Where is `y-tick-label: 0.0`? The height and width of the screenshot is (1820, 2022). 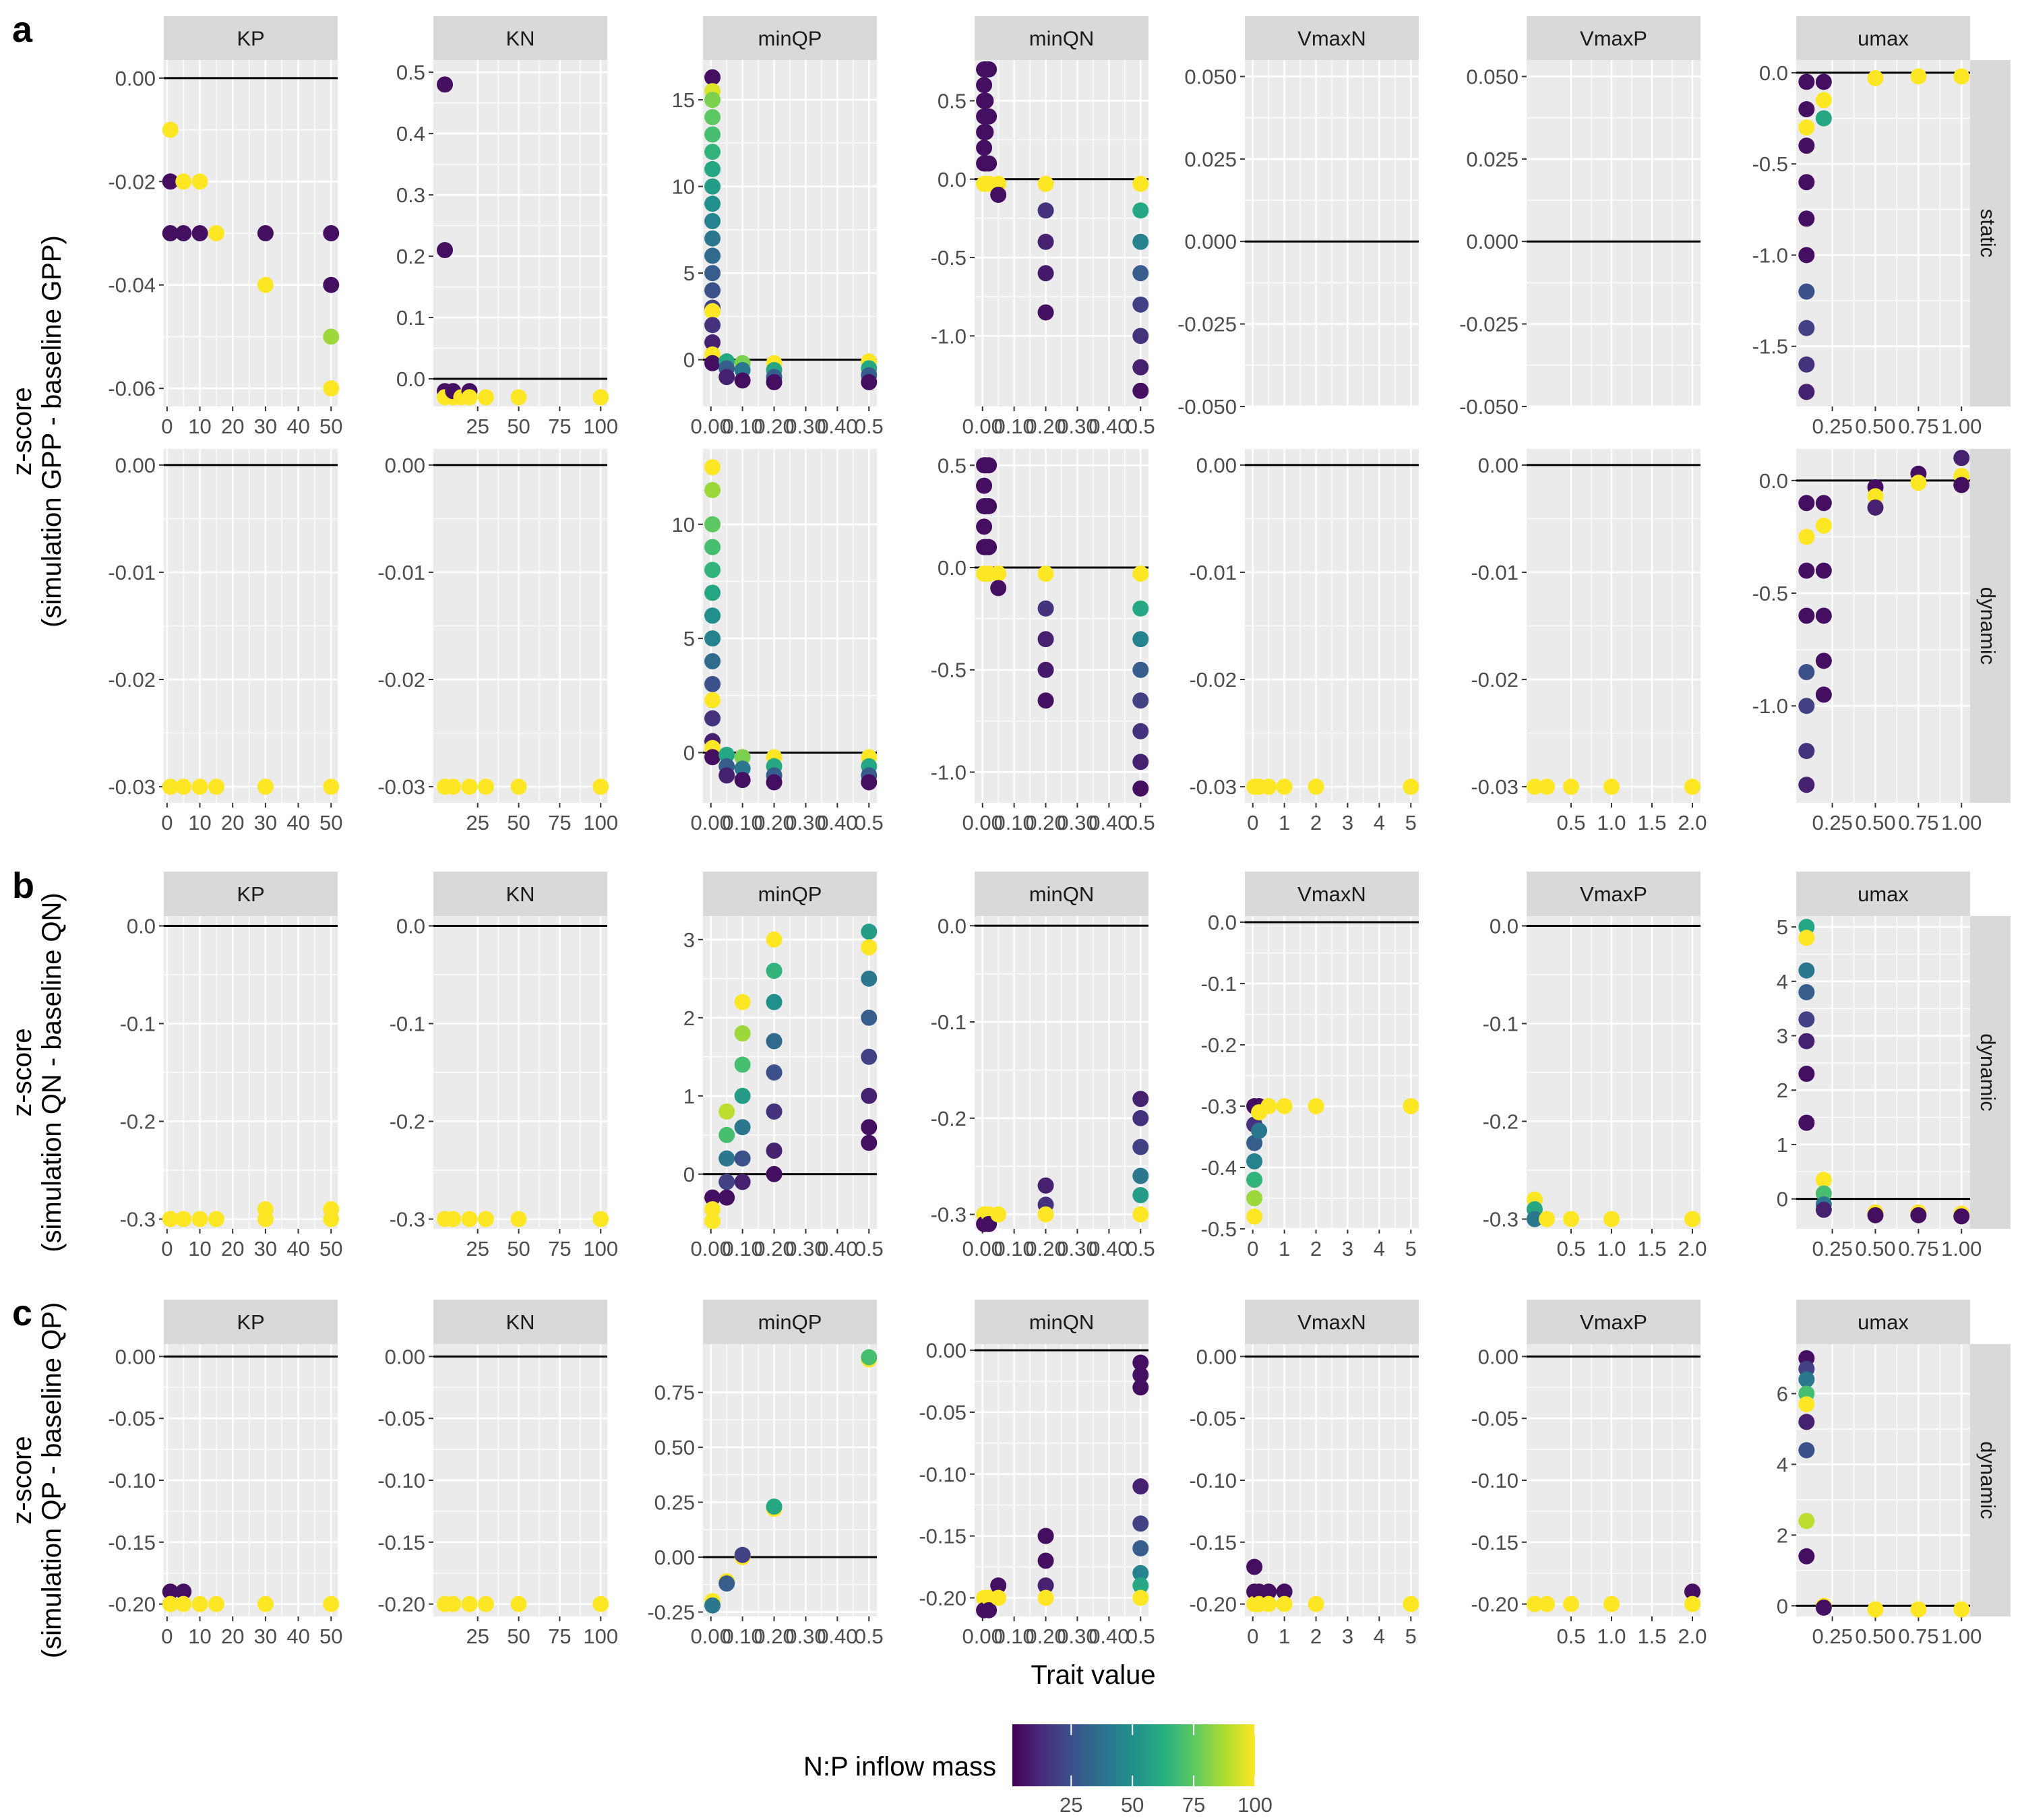
y-tick-label: 0.0 is located at coordinates (1222, 922).